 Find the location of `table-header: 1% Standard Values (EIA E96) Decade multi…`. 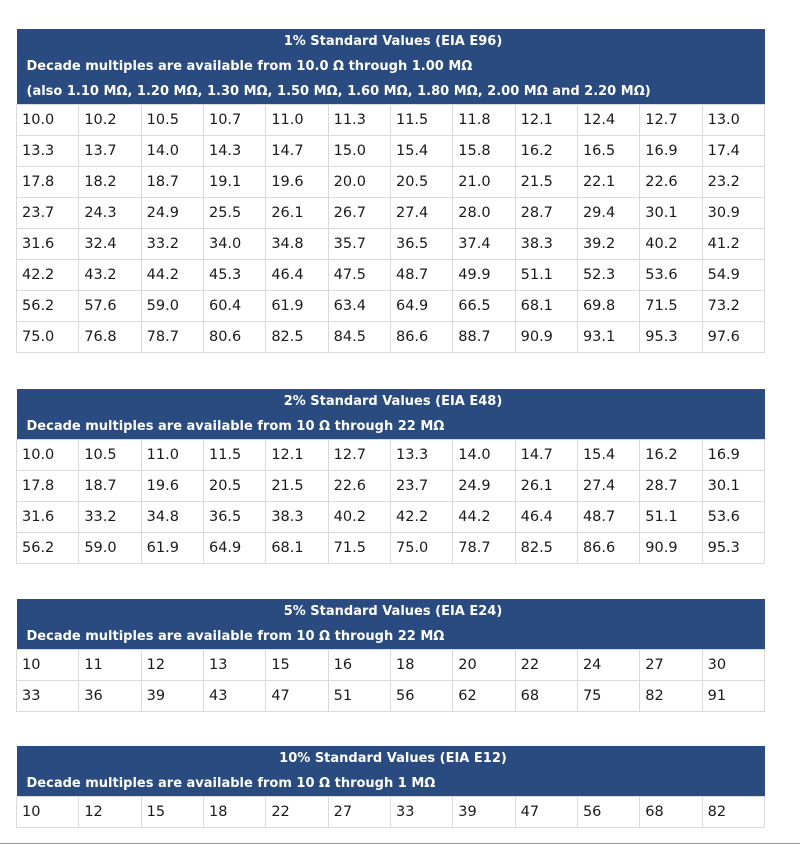

table-header: 1% Standard Values (EIA E96) Decade multi… is located at coordinates (390, 67).